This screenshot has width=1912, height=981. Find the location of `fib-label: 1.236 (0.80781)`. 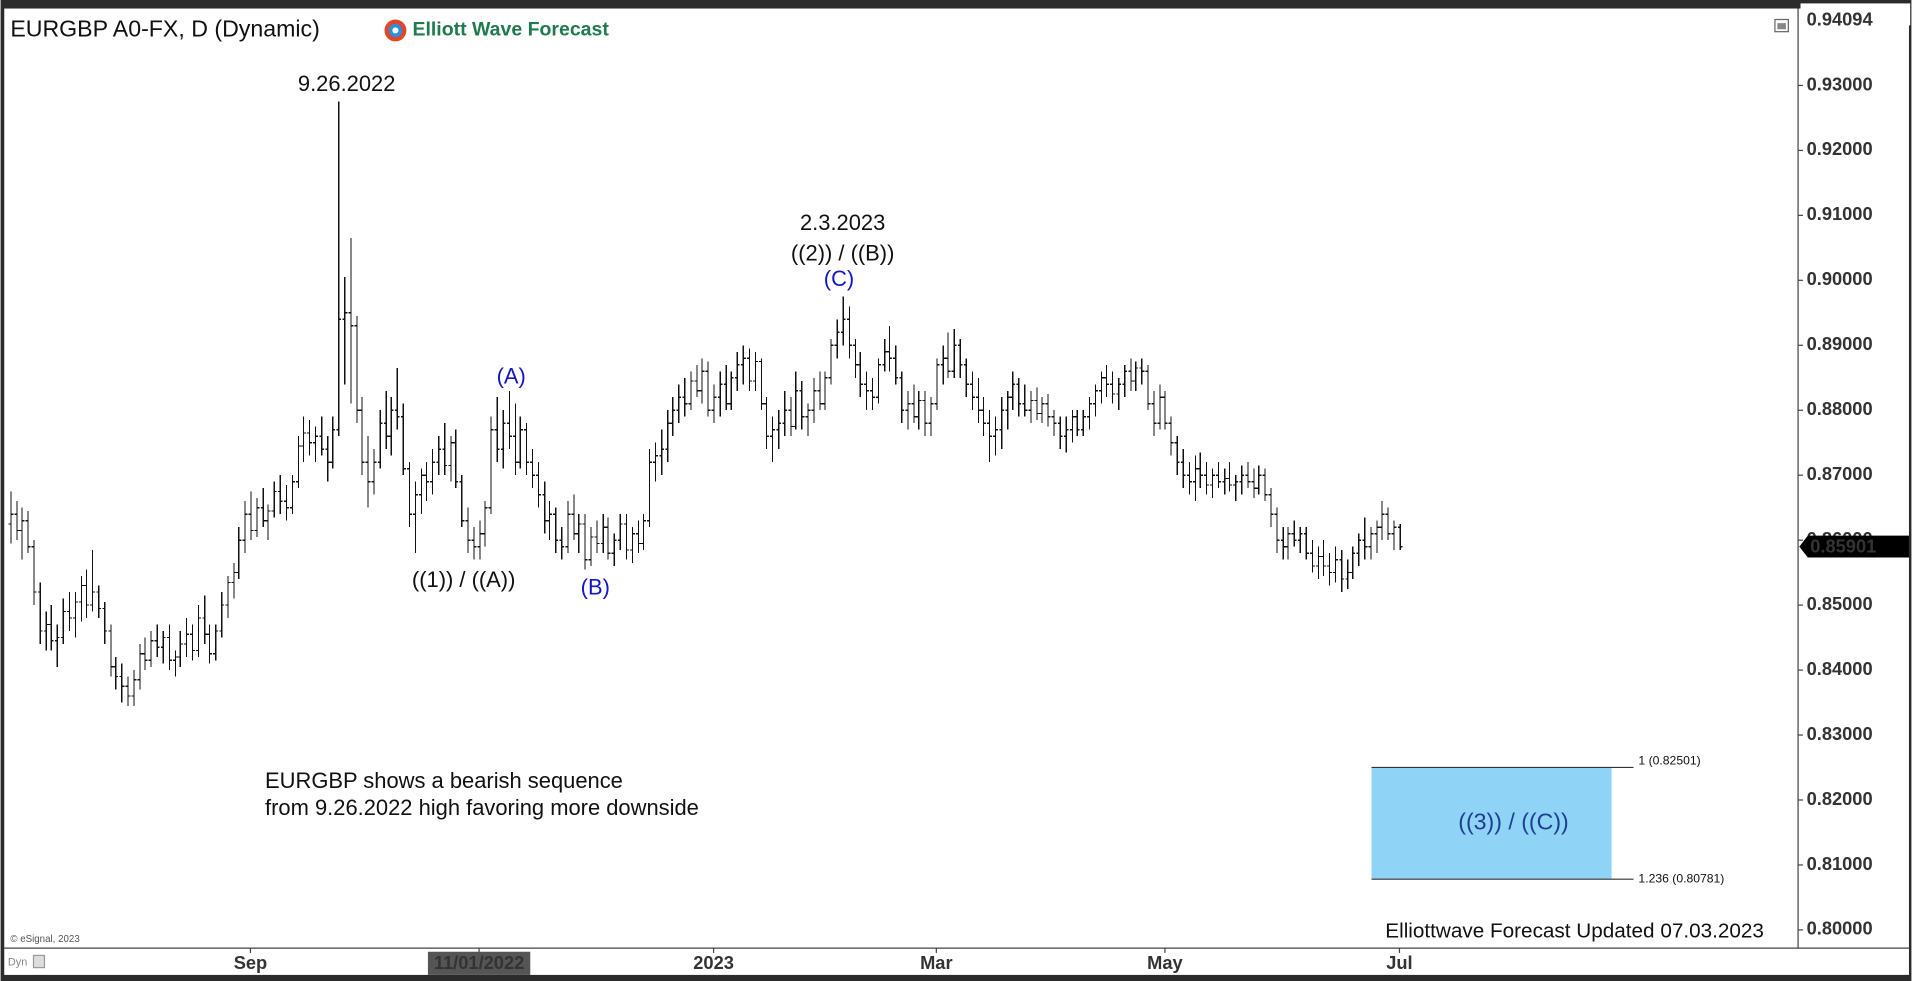

fib-label: 1.236 (0.80781) is located at coordinates (1681, 878).